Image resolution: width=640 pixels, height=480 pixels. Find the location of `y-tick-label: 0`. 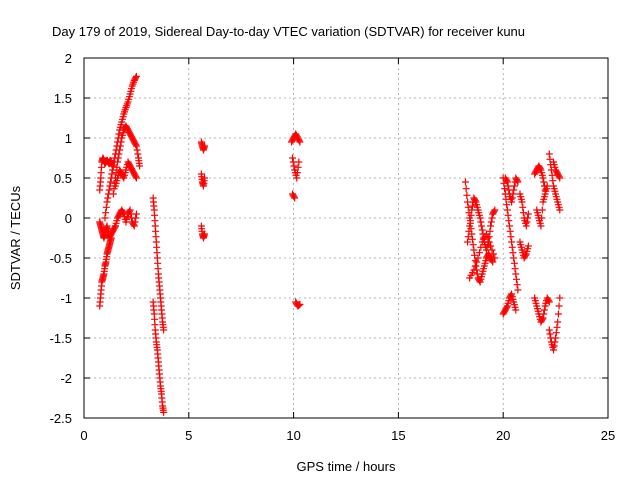

y-tick-label: 0 is located at coordinates (68, 218).